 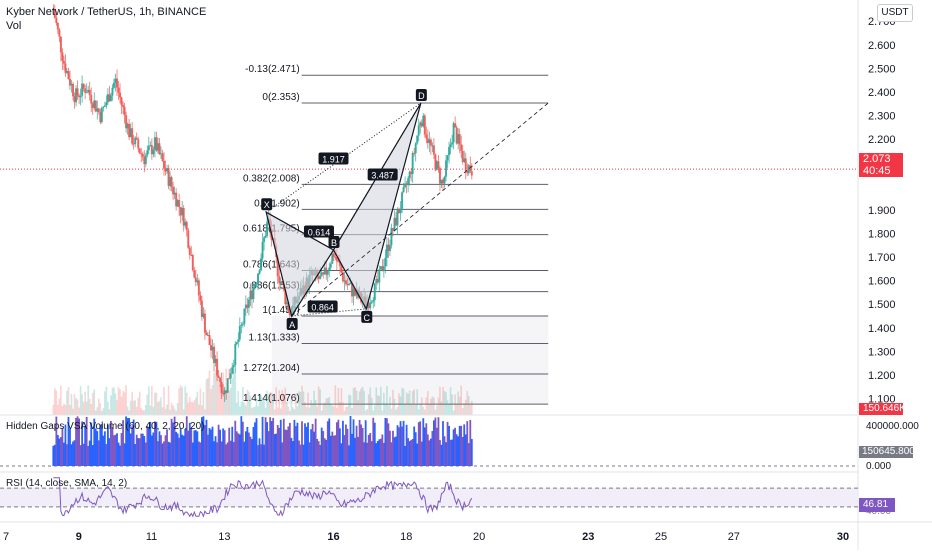 I want to click on pattern-triangle-xab, so click(x=300, y=264).